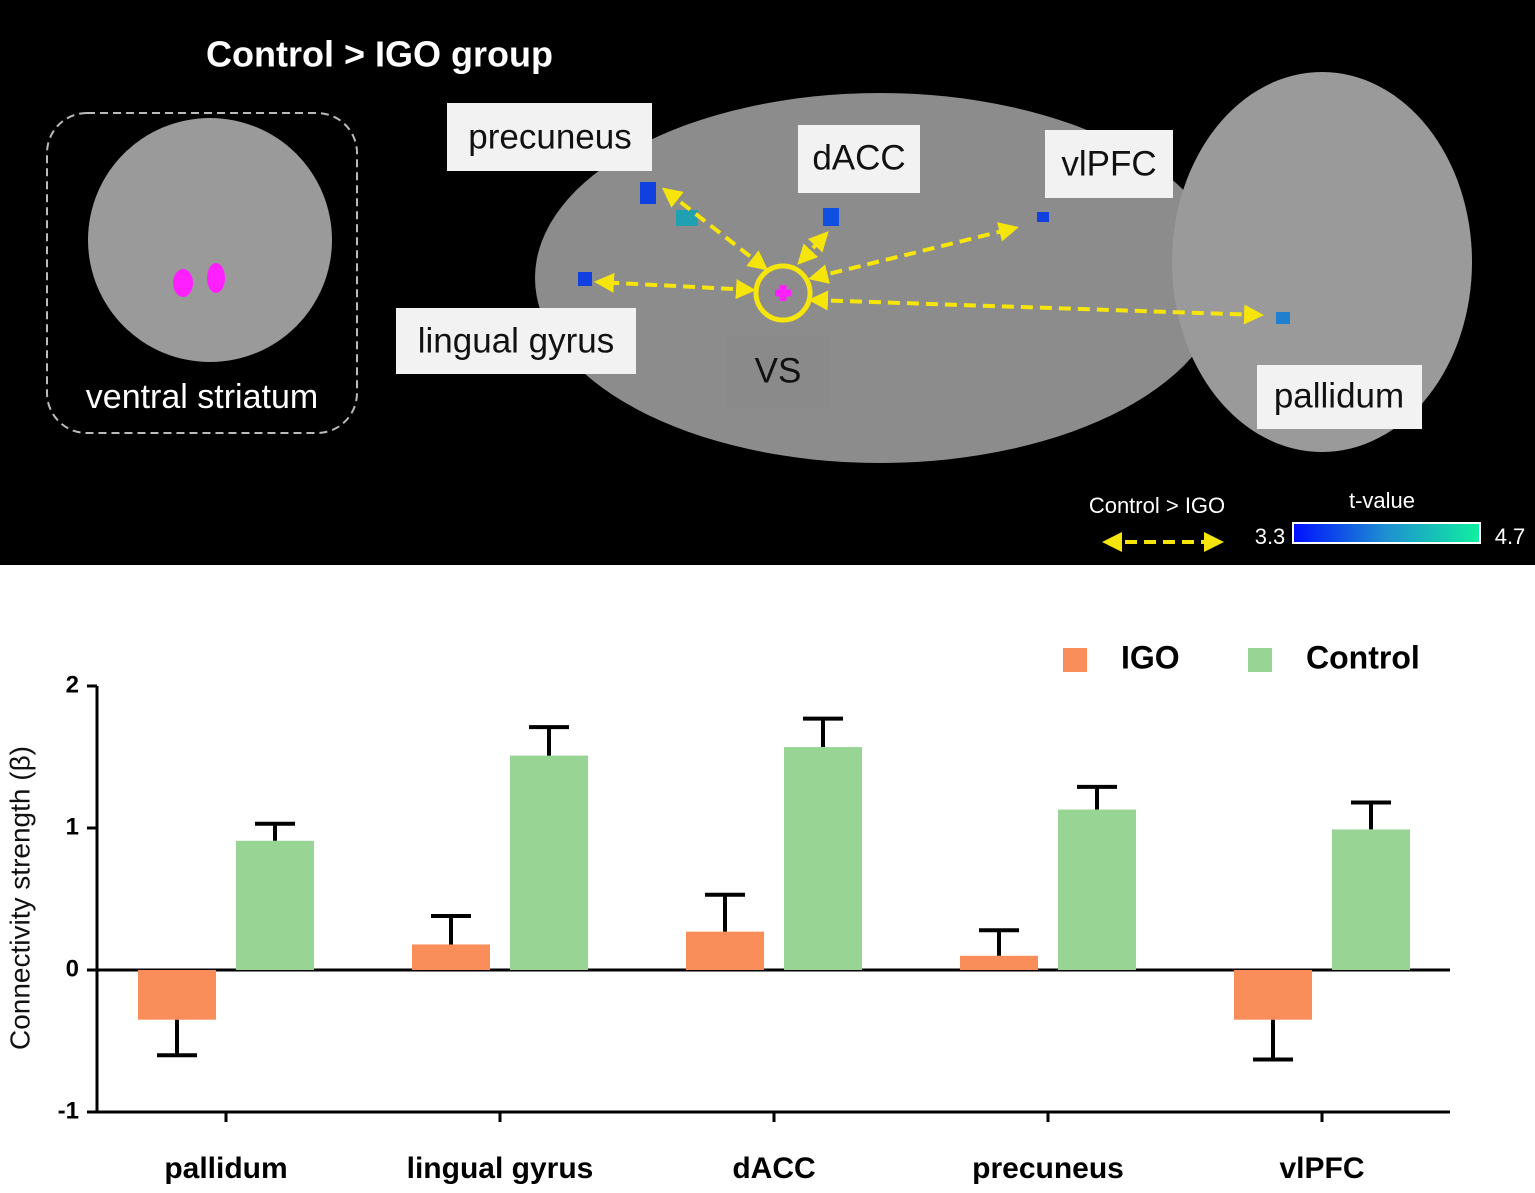  What do you see at coordinates (1048, 1168) in the screenshot?
I see `x-tick-label: precuneus` at bounding box center [1048, 1168].